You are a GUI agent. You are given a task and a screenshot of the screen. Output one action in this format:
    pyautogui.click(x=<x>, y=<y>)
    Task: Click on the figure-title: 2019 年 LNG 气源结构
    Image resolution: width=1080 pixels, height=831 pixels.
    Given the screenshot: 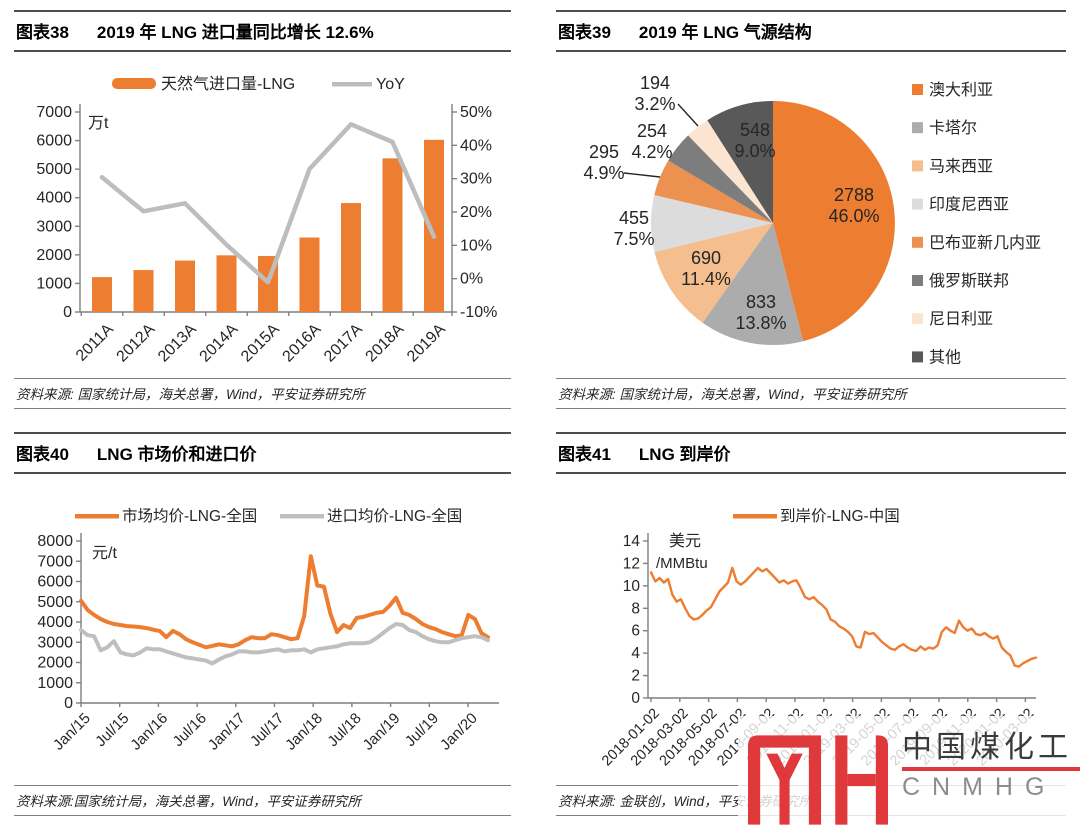 What is the action you would take?
    pyautogui.click(x=725, y=32)
    